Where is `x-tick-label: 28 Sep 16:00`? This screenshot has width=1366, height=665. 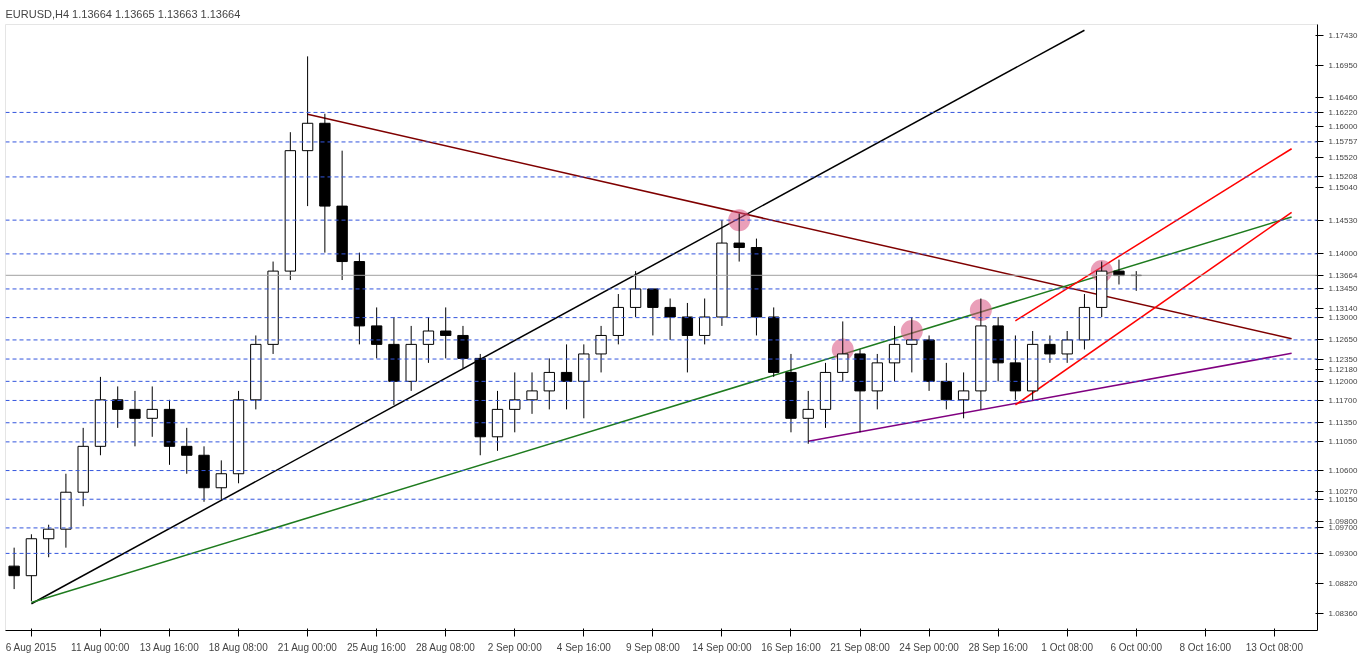
x-tick-label: 28 Sep 16:00 is located at coordinates (998, 647).